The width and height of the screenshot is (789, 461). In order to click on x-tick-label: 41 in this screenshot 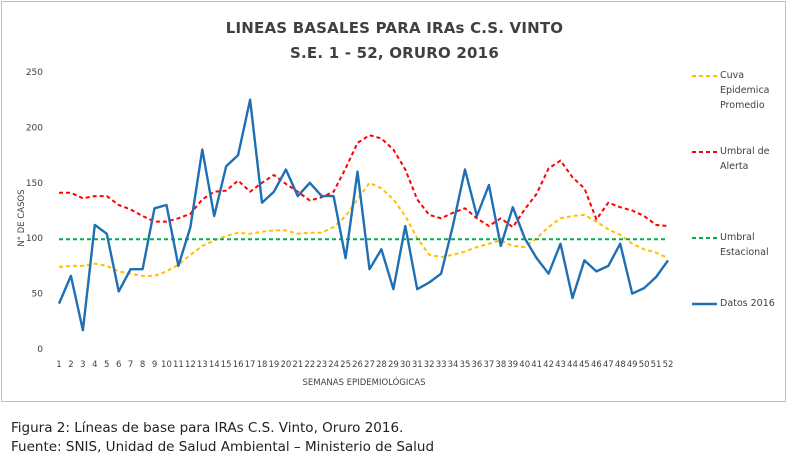, I will do `click(536, 365)`.